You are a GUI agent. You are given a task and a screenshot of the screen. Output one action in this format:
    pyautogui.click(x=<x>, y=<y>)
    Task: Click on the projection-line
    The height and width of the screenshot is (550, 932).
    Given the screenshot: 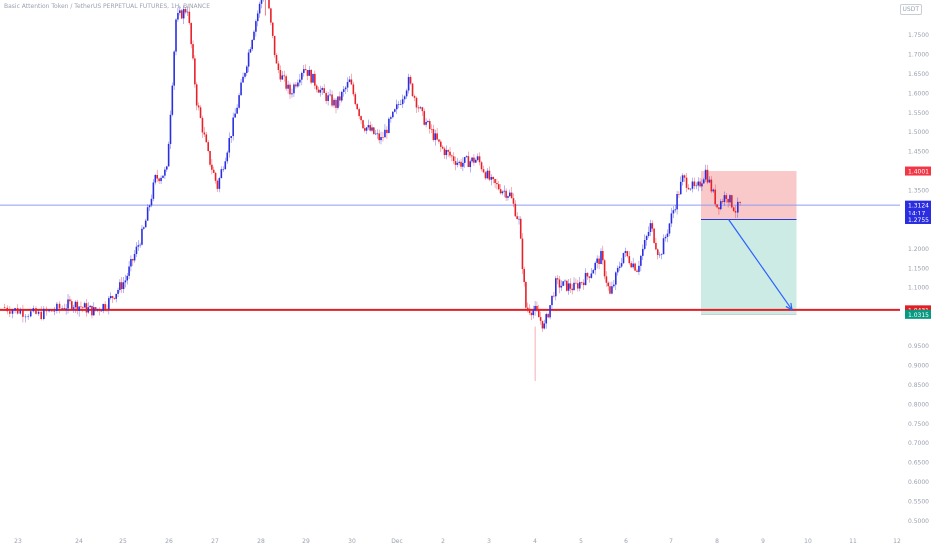 What is the action you would take?
    pyautogui.click(x=760, y=265)
    